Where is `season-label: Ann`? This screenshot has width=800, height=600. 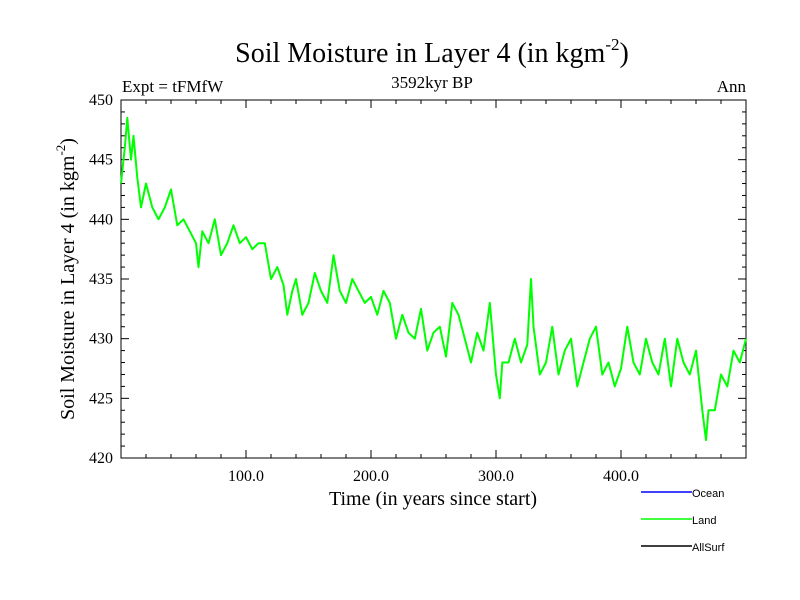 season-label: Ann is located at coordinates (732, 86).